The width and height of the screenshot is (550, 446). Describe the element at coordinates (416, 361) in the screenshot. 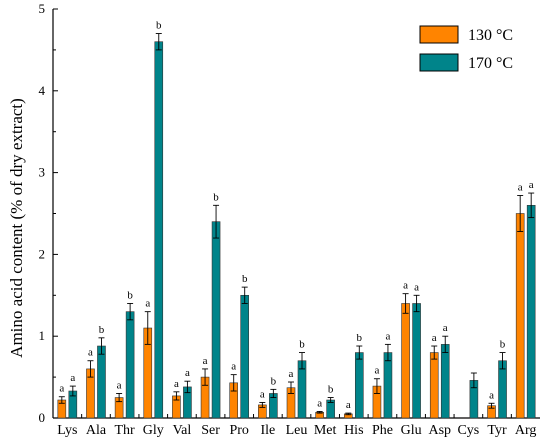

I see `bar-170-glu` at that location.